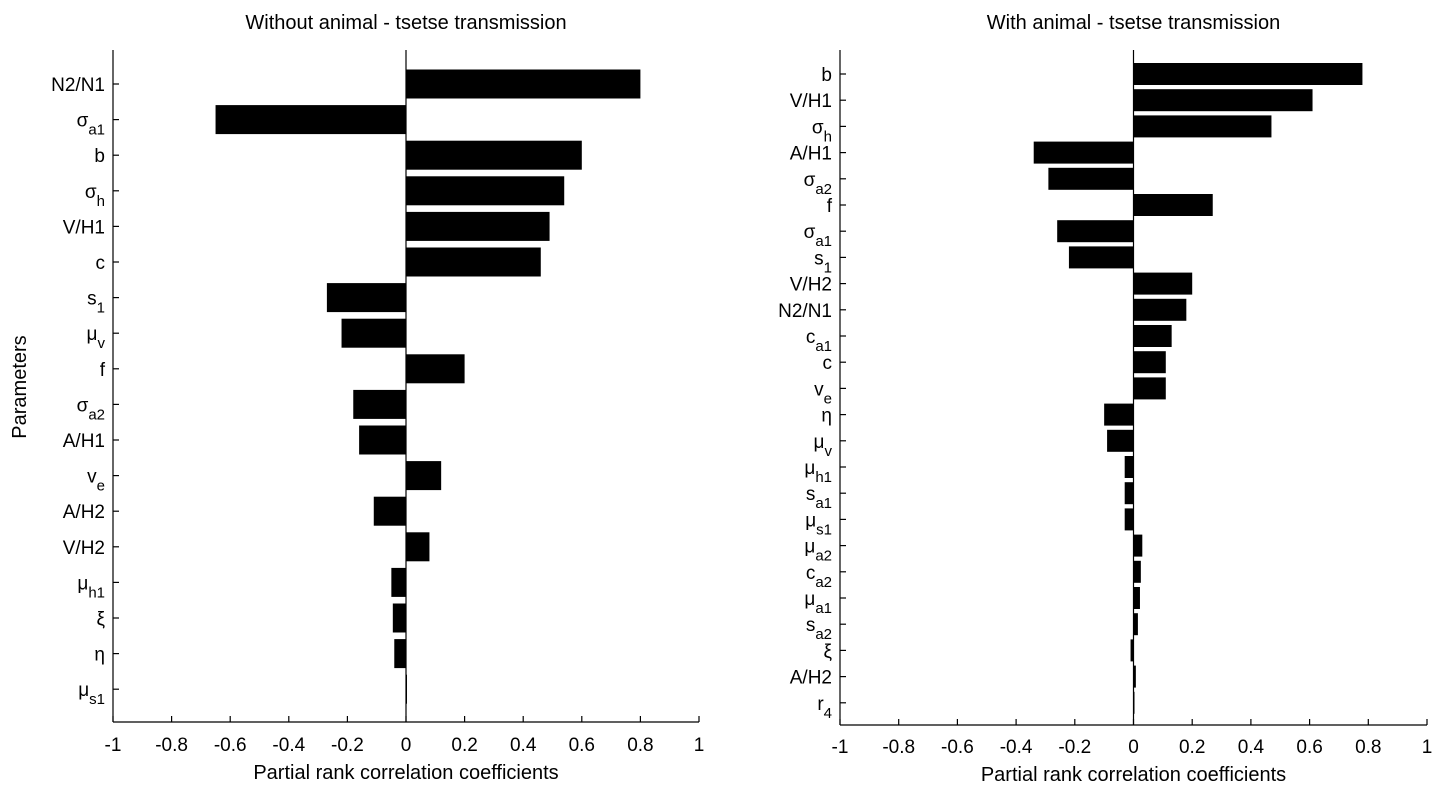  Describe the element at coordinates (828, 398) in the screenshot. I see `param-subscript: e` at that location.